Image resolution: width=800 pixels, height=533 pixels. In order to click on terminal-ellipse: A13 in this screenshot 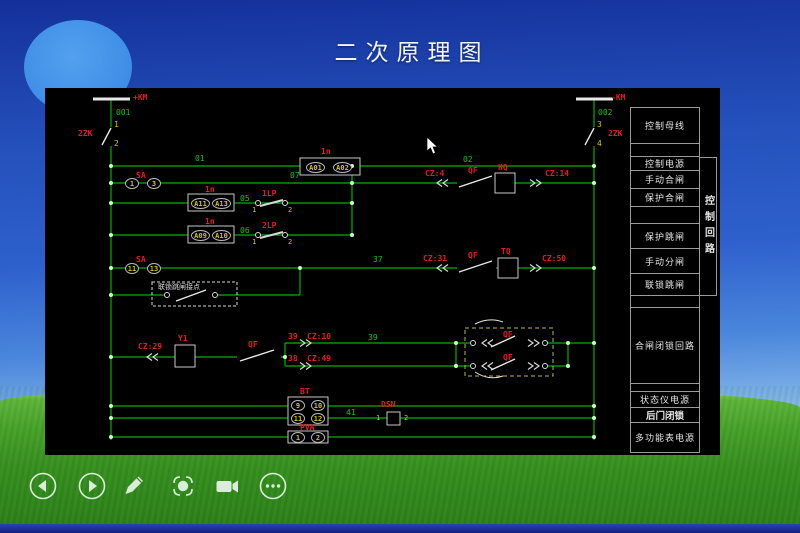, I will do `click(221, 203)`.